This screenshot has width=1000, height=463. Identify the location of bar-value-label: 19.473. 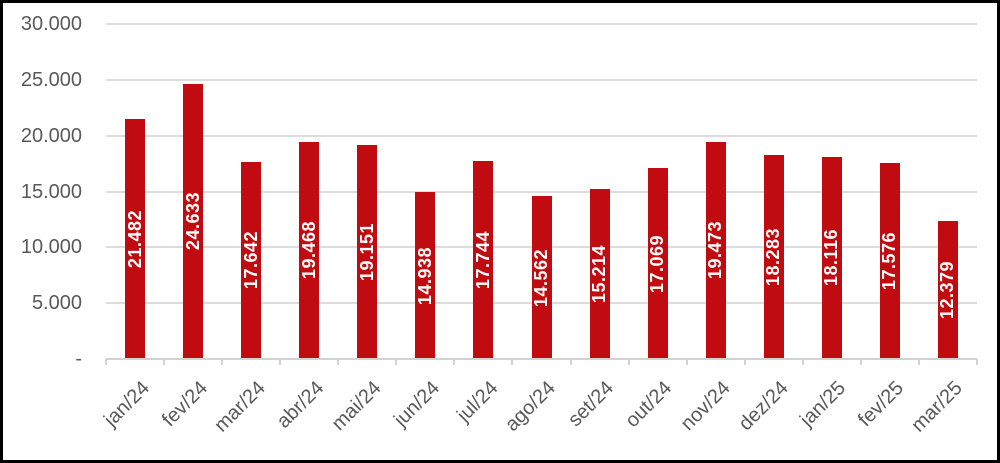
(715, 250).